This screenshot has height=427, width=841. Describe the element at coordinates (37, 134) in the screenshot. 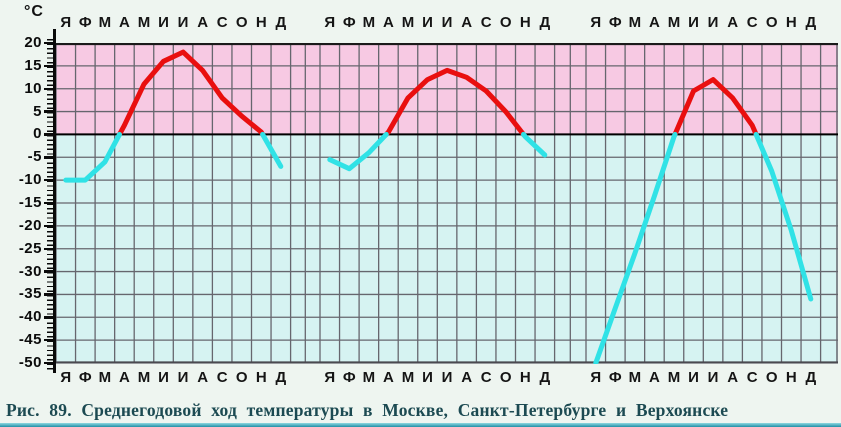

I see `y-tick-label: 0` at that location.